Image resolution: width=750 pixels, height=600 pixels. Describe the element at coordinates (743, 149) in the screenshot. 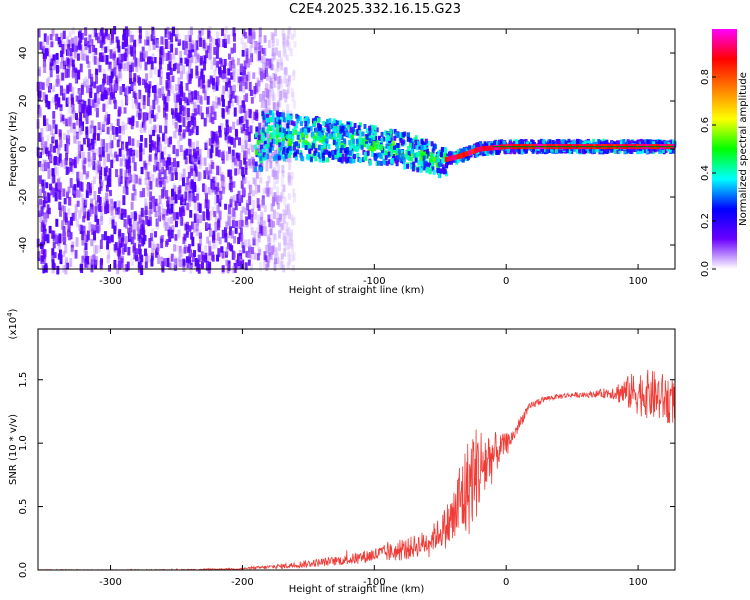

I see `colorbar-label: Normalized spectral amplitude` at that location.